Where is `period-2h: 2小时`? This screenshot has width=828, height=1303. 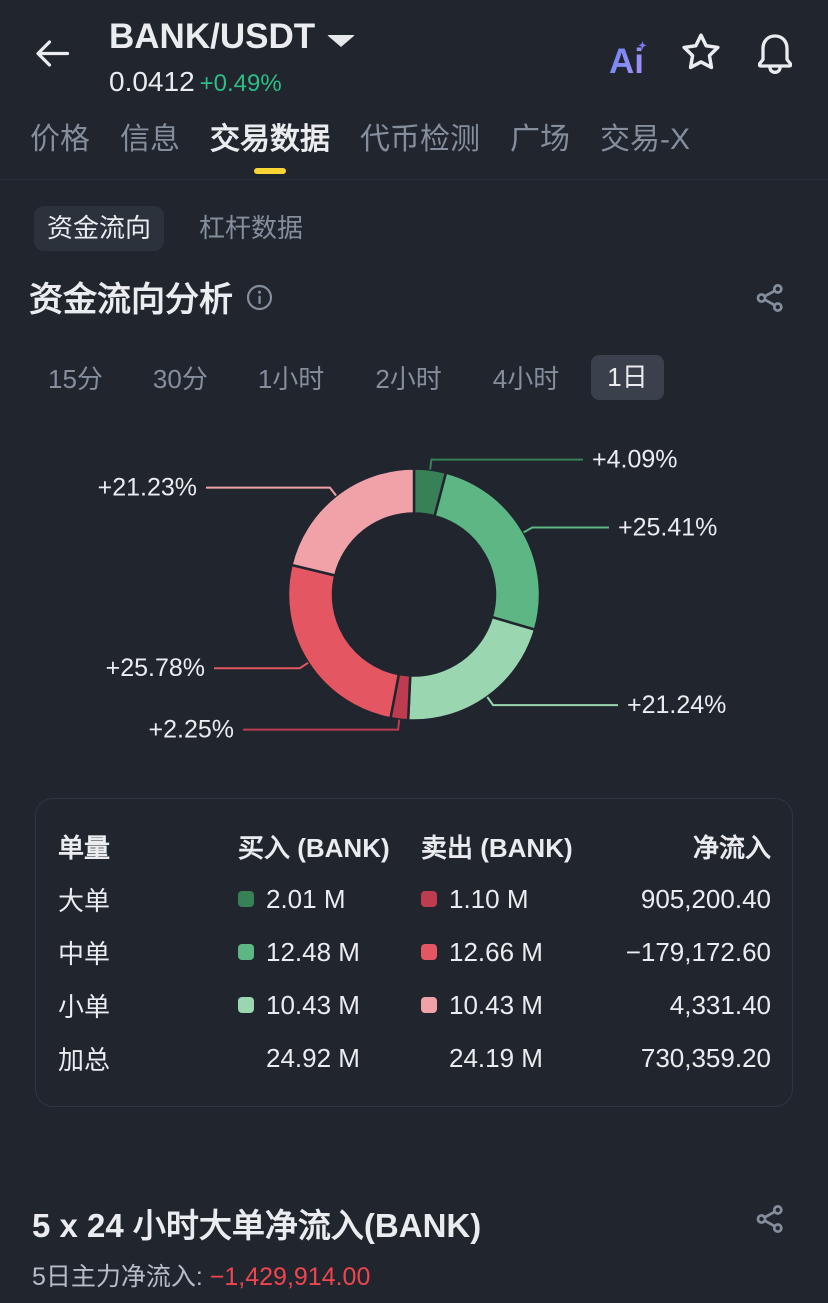 period-2h: 2小时 is located at coordinates (408, 379).